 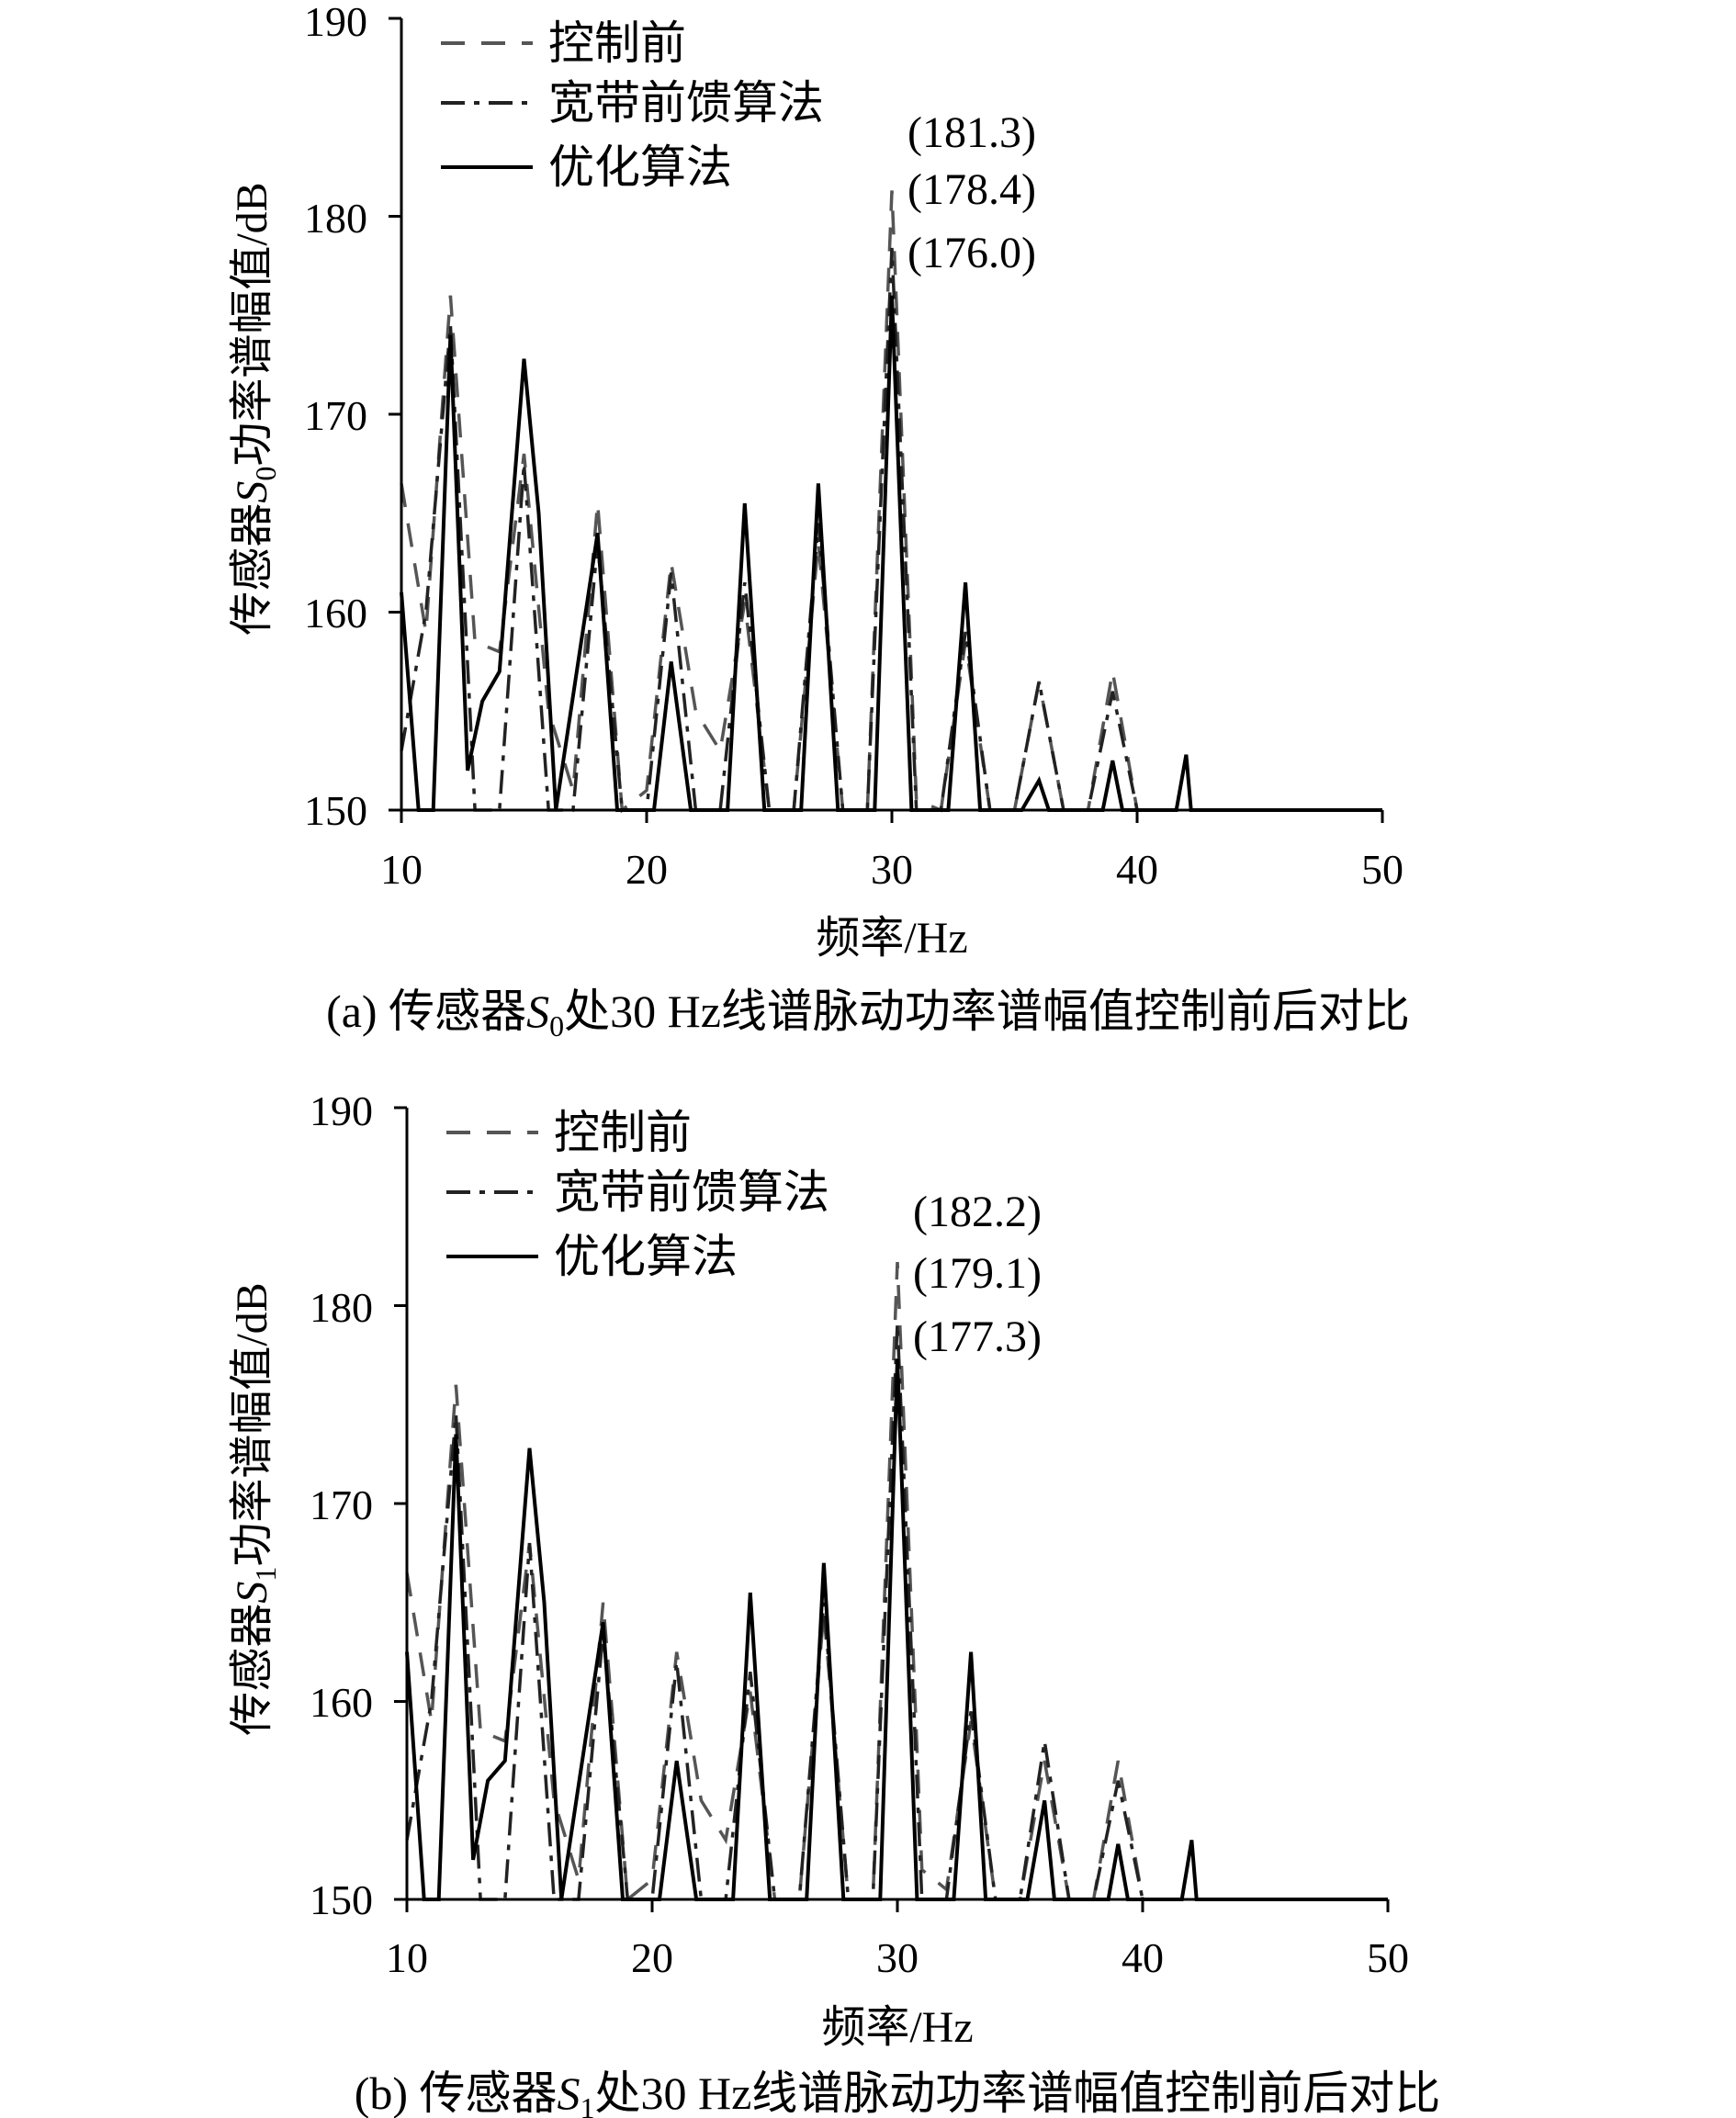 I want to click on y-axis-title: 传感器S1功率谱幅值/dB, so click(x=255, y=1509).